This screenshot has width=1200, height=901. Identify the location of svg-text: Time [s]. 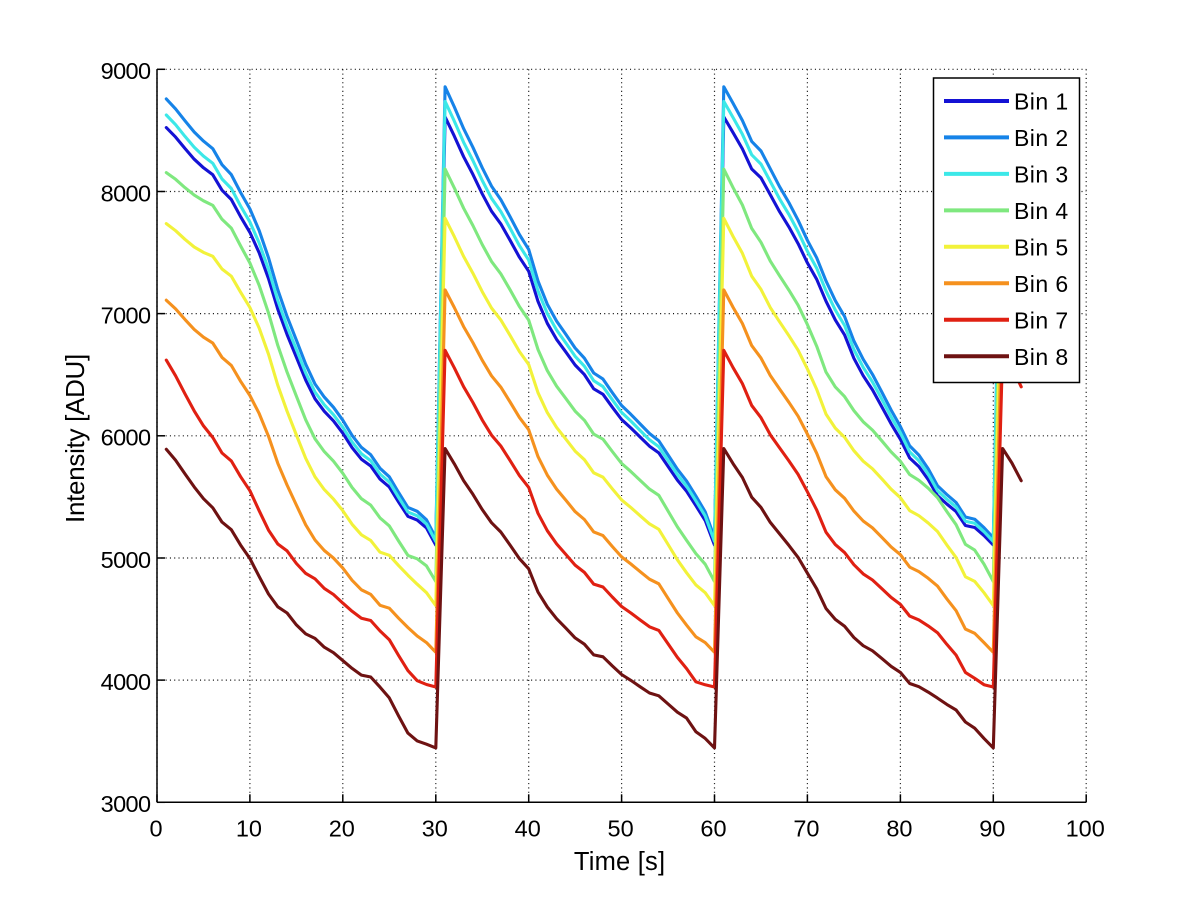
(619, 862).